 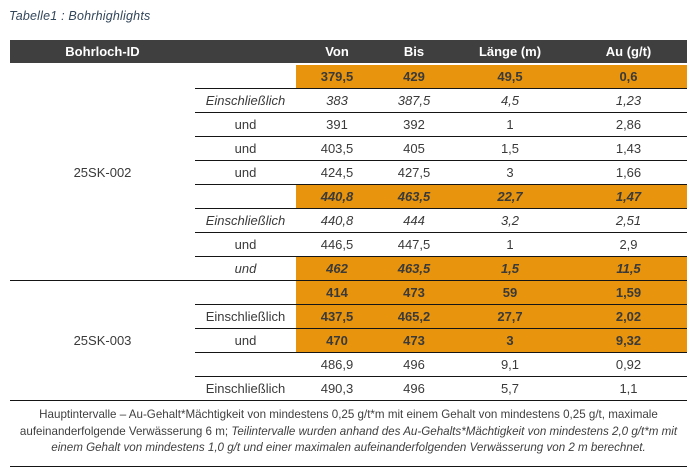 What do you see at coordinates (510, 364) in the screenshot?
I see `cell-laenge: 9,1` at bounding box center [510, 364].